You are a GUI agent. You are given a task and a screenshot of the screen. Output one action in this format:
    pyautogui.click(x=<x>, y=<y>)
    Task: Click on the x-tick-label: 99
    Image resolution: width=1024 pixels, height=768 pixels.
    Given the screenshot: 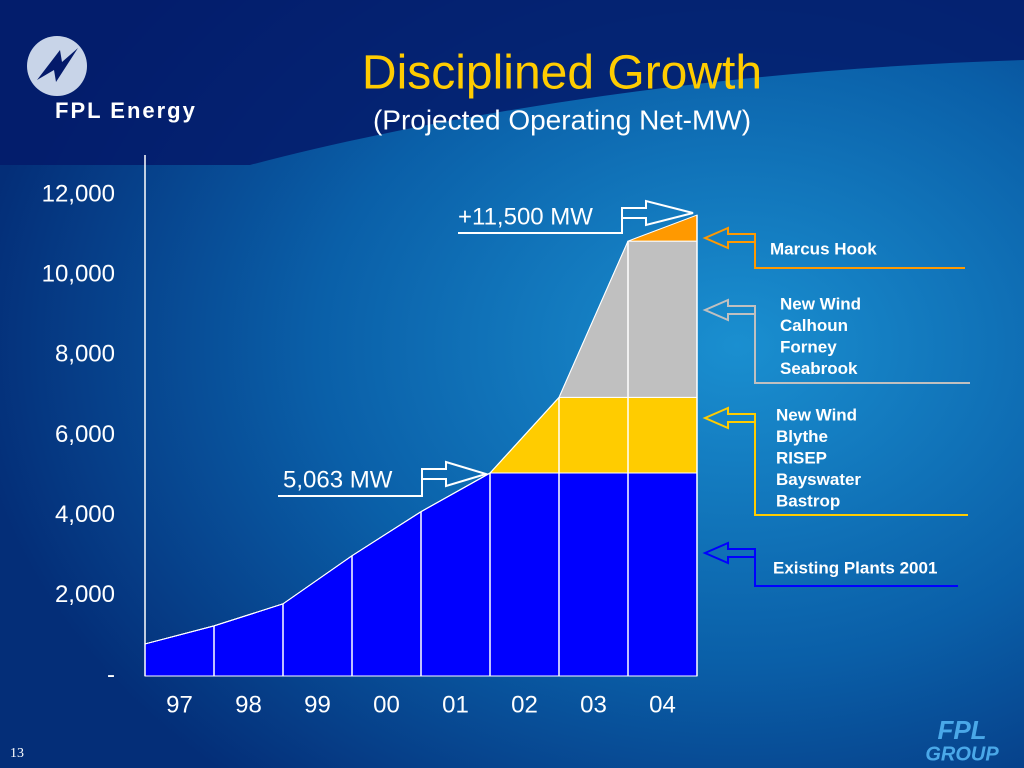 What is the action you would take?
    pyautogui.click(x=317, y=704)
    